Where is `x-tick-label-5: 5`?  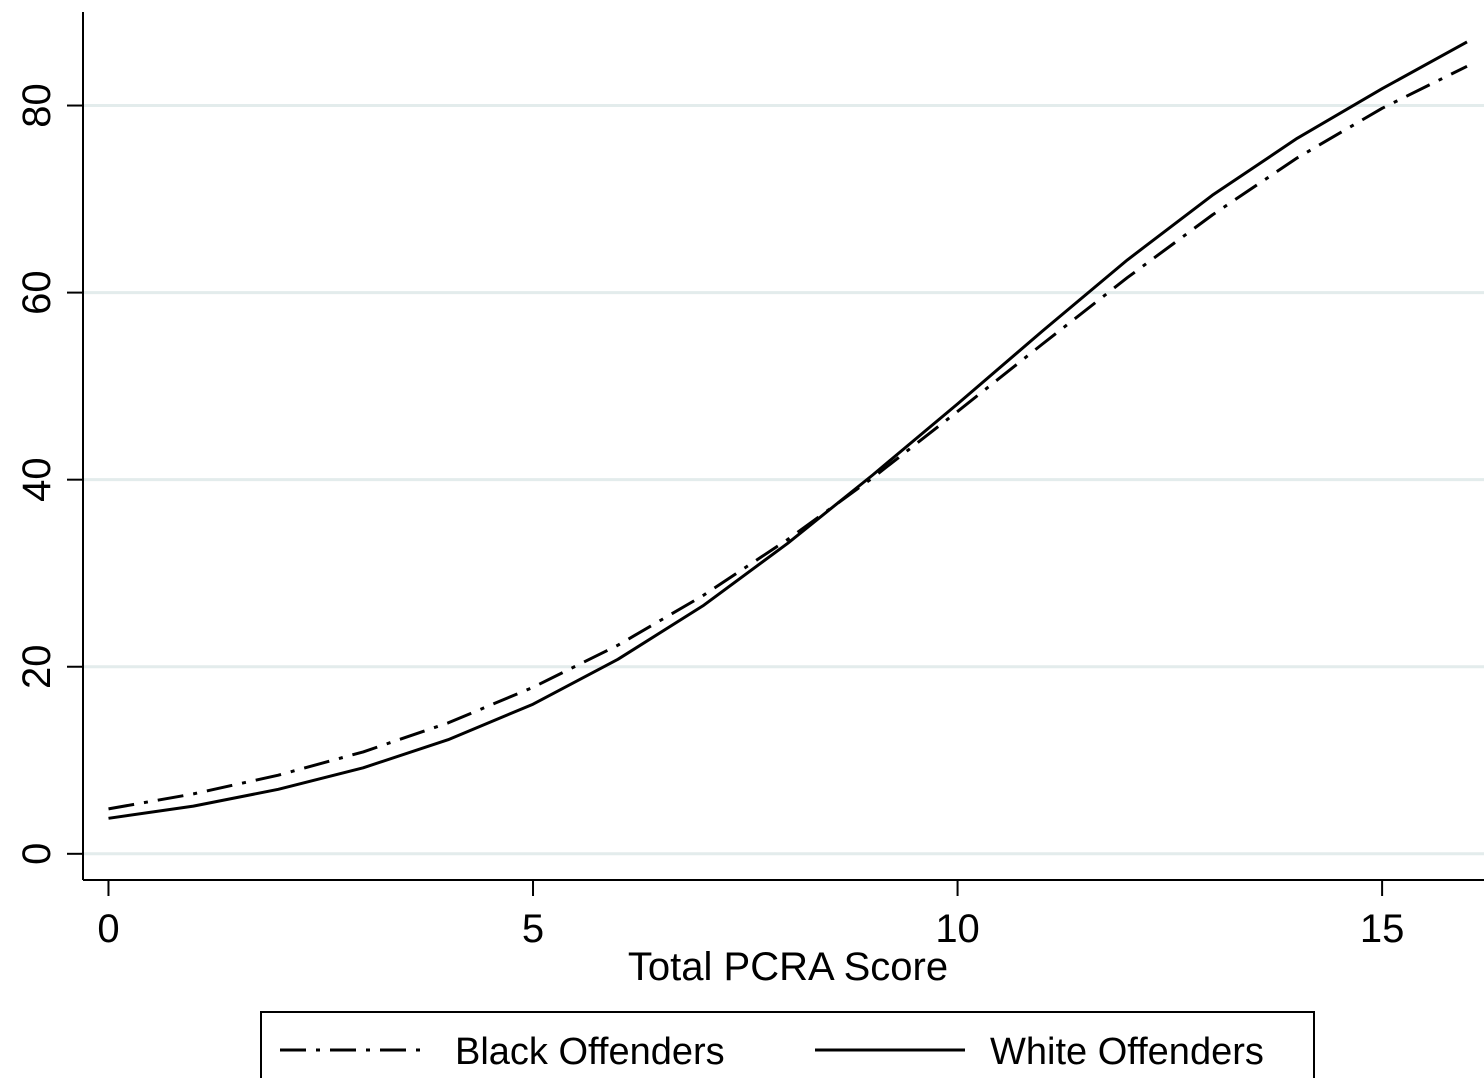 x-tick-label-5: 5 is located at coordinates (533, 929).